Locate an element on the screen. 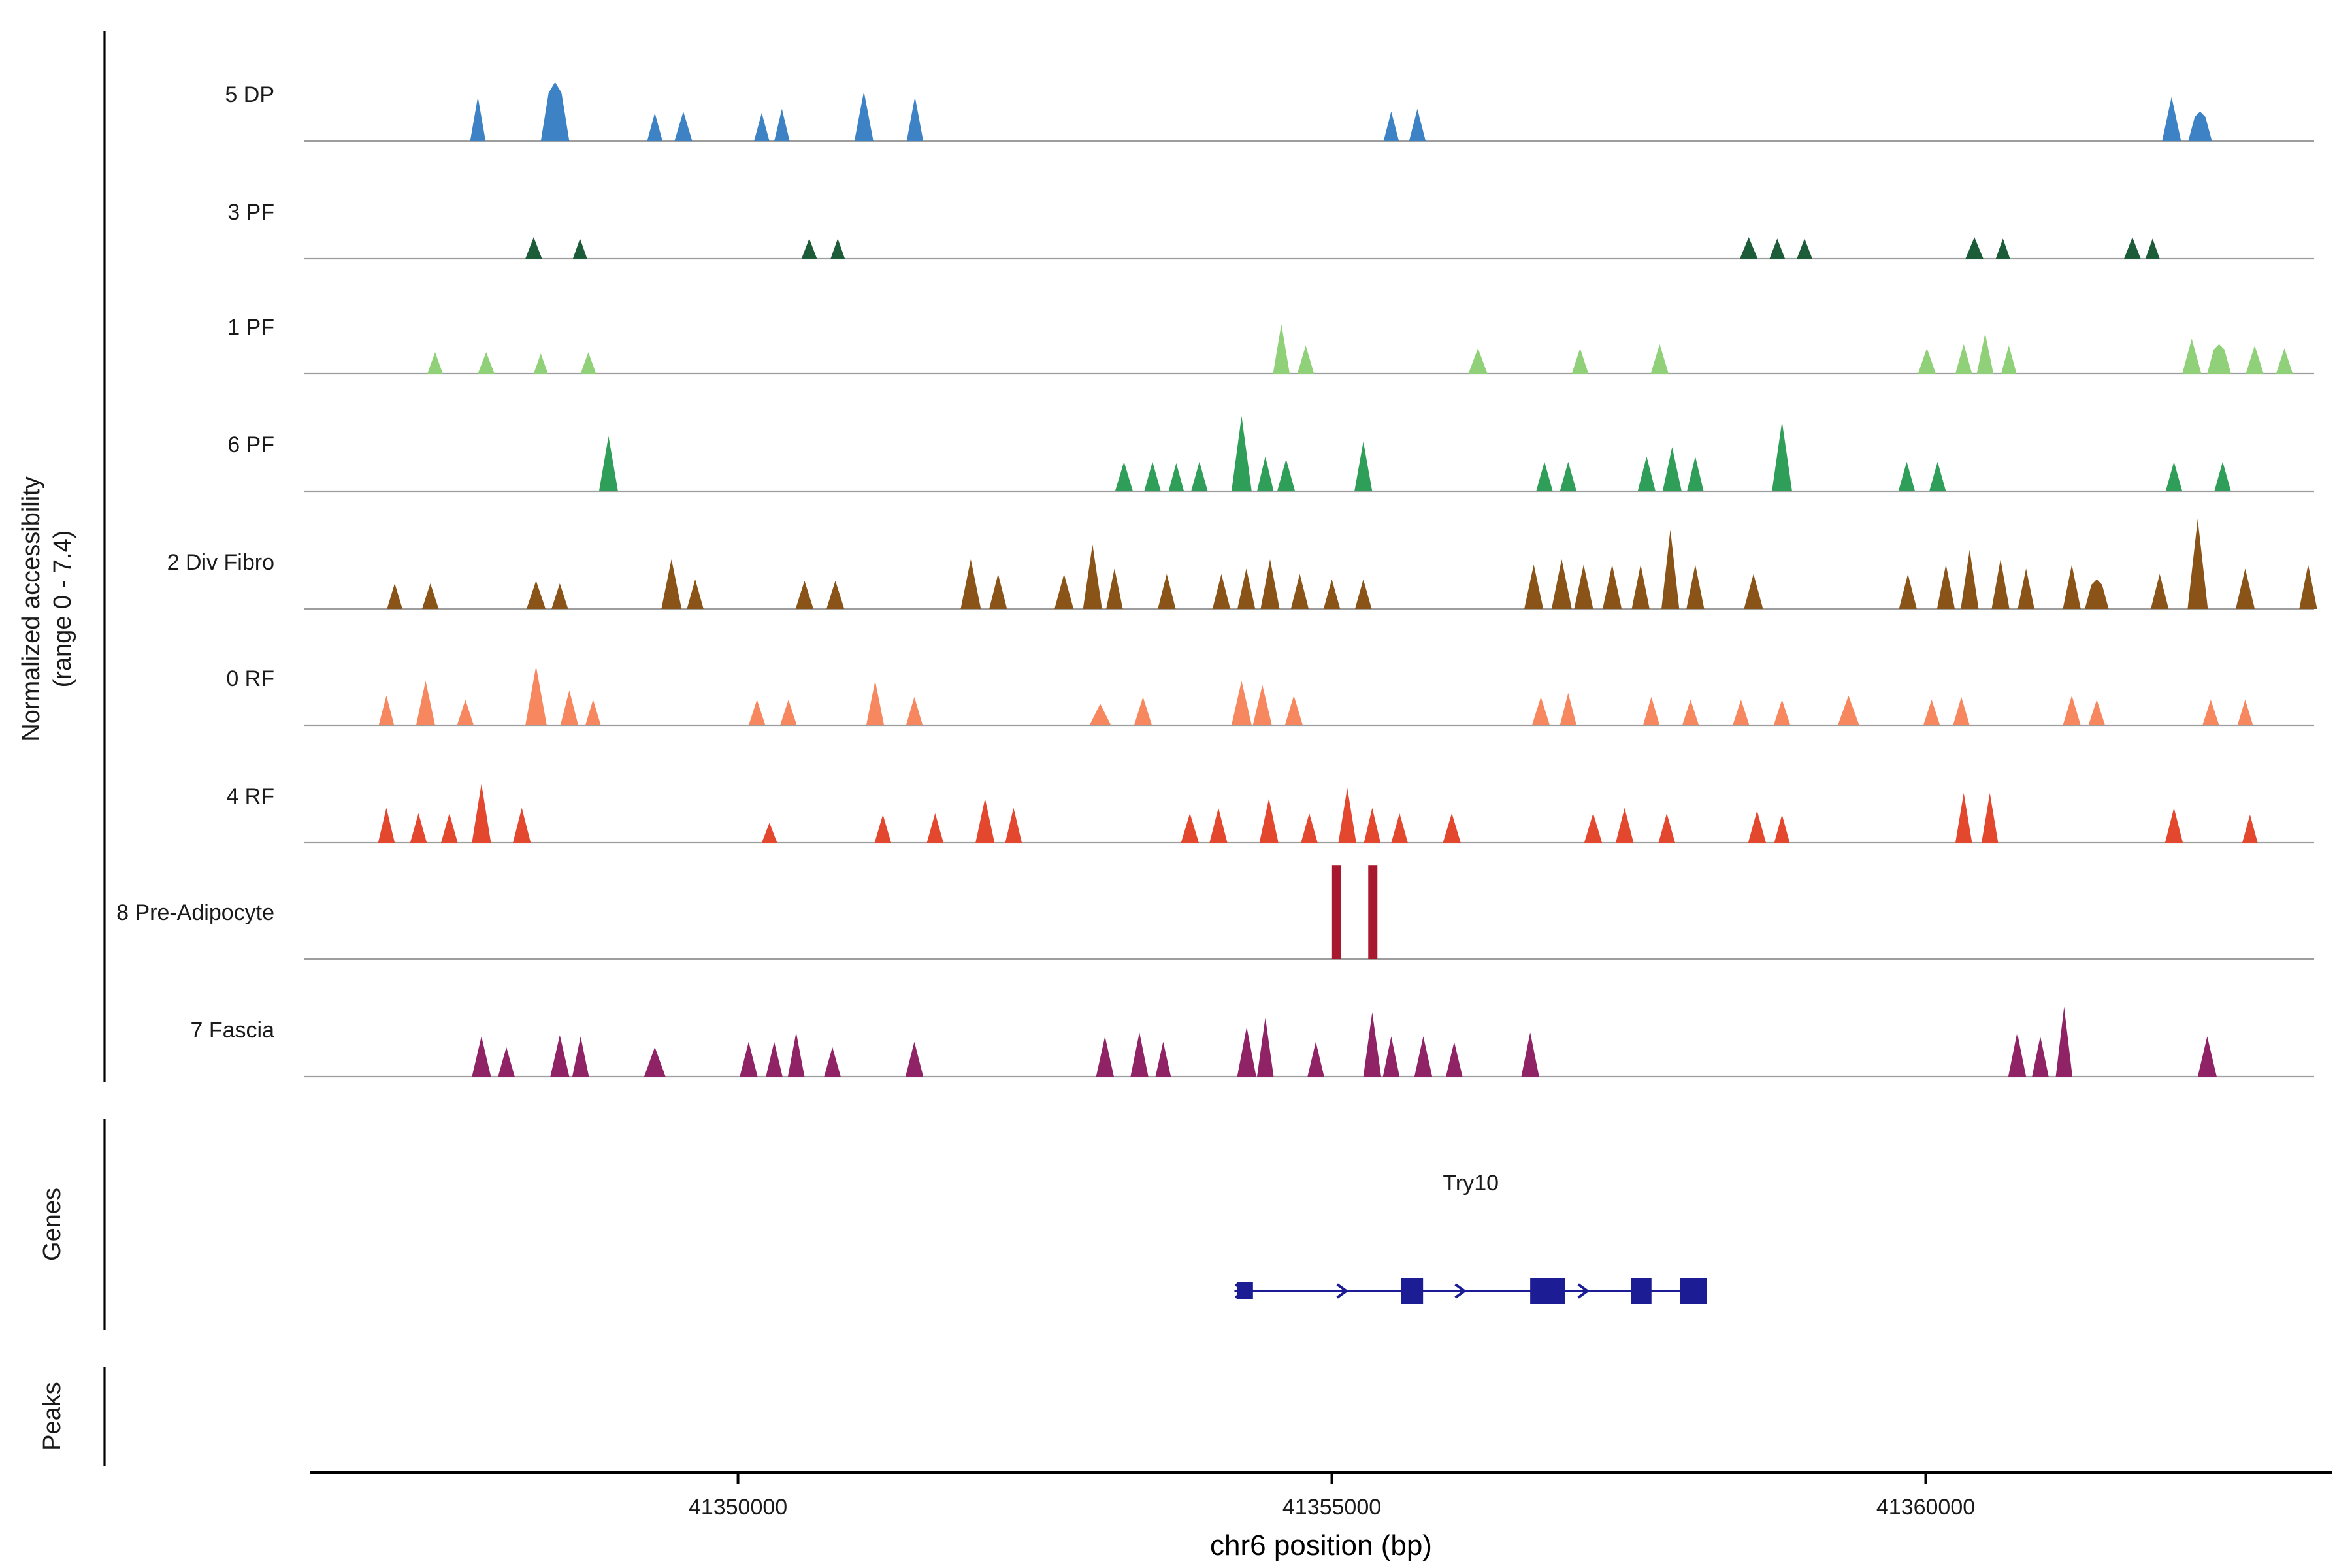  track-2-div-fibro: 2 Div Fibro is located at coordinates (1242, 564).